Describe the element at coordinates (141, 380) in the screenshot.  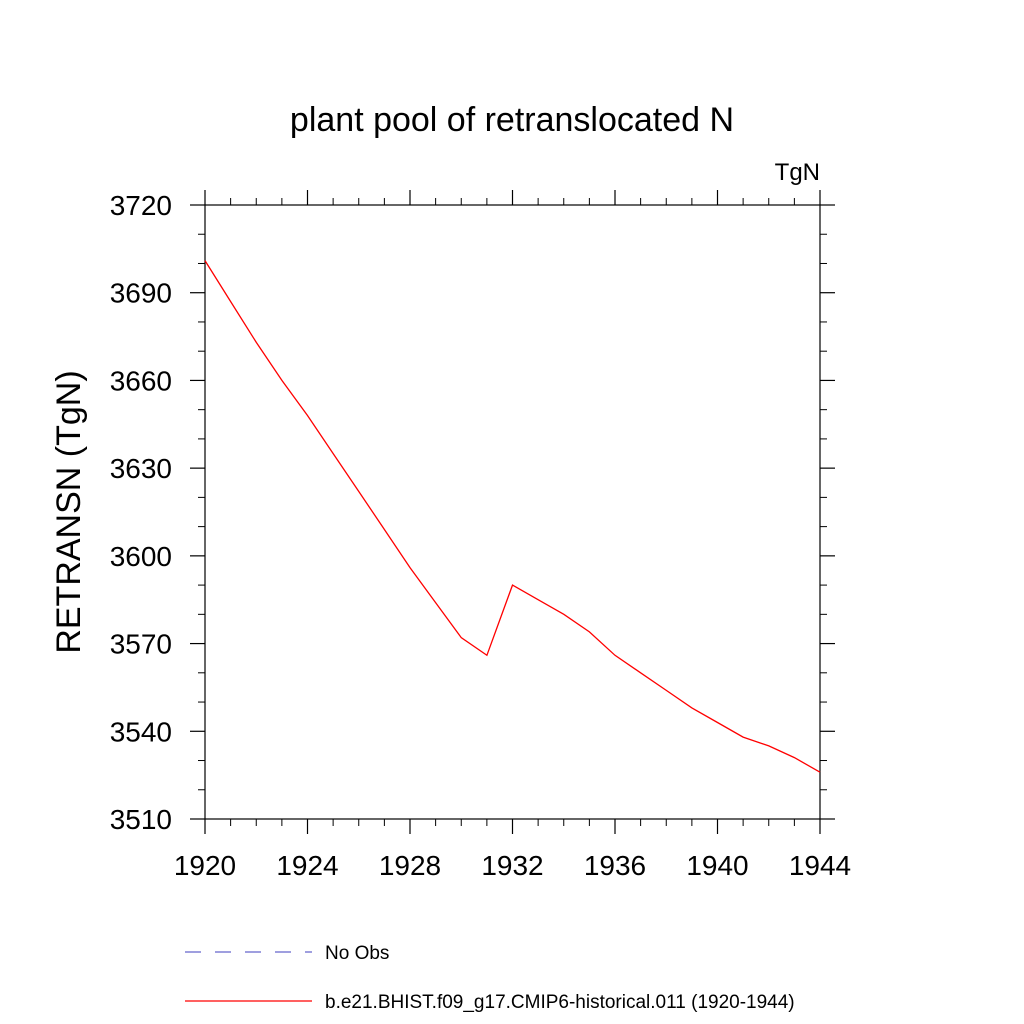
I see `y-tick-label: 3660` at that location.